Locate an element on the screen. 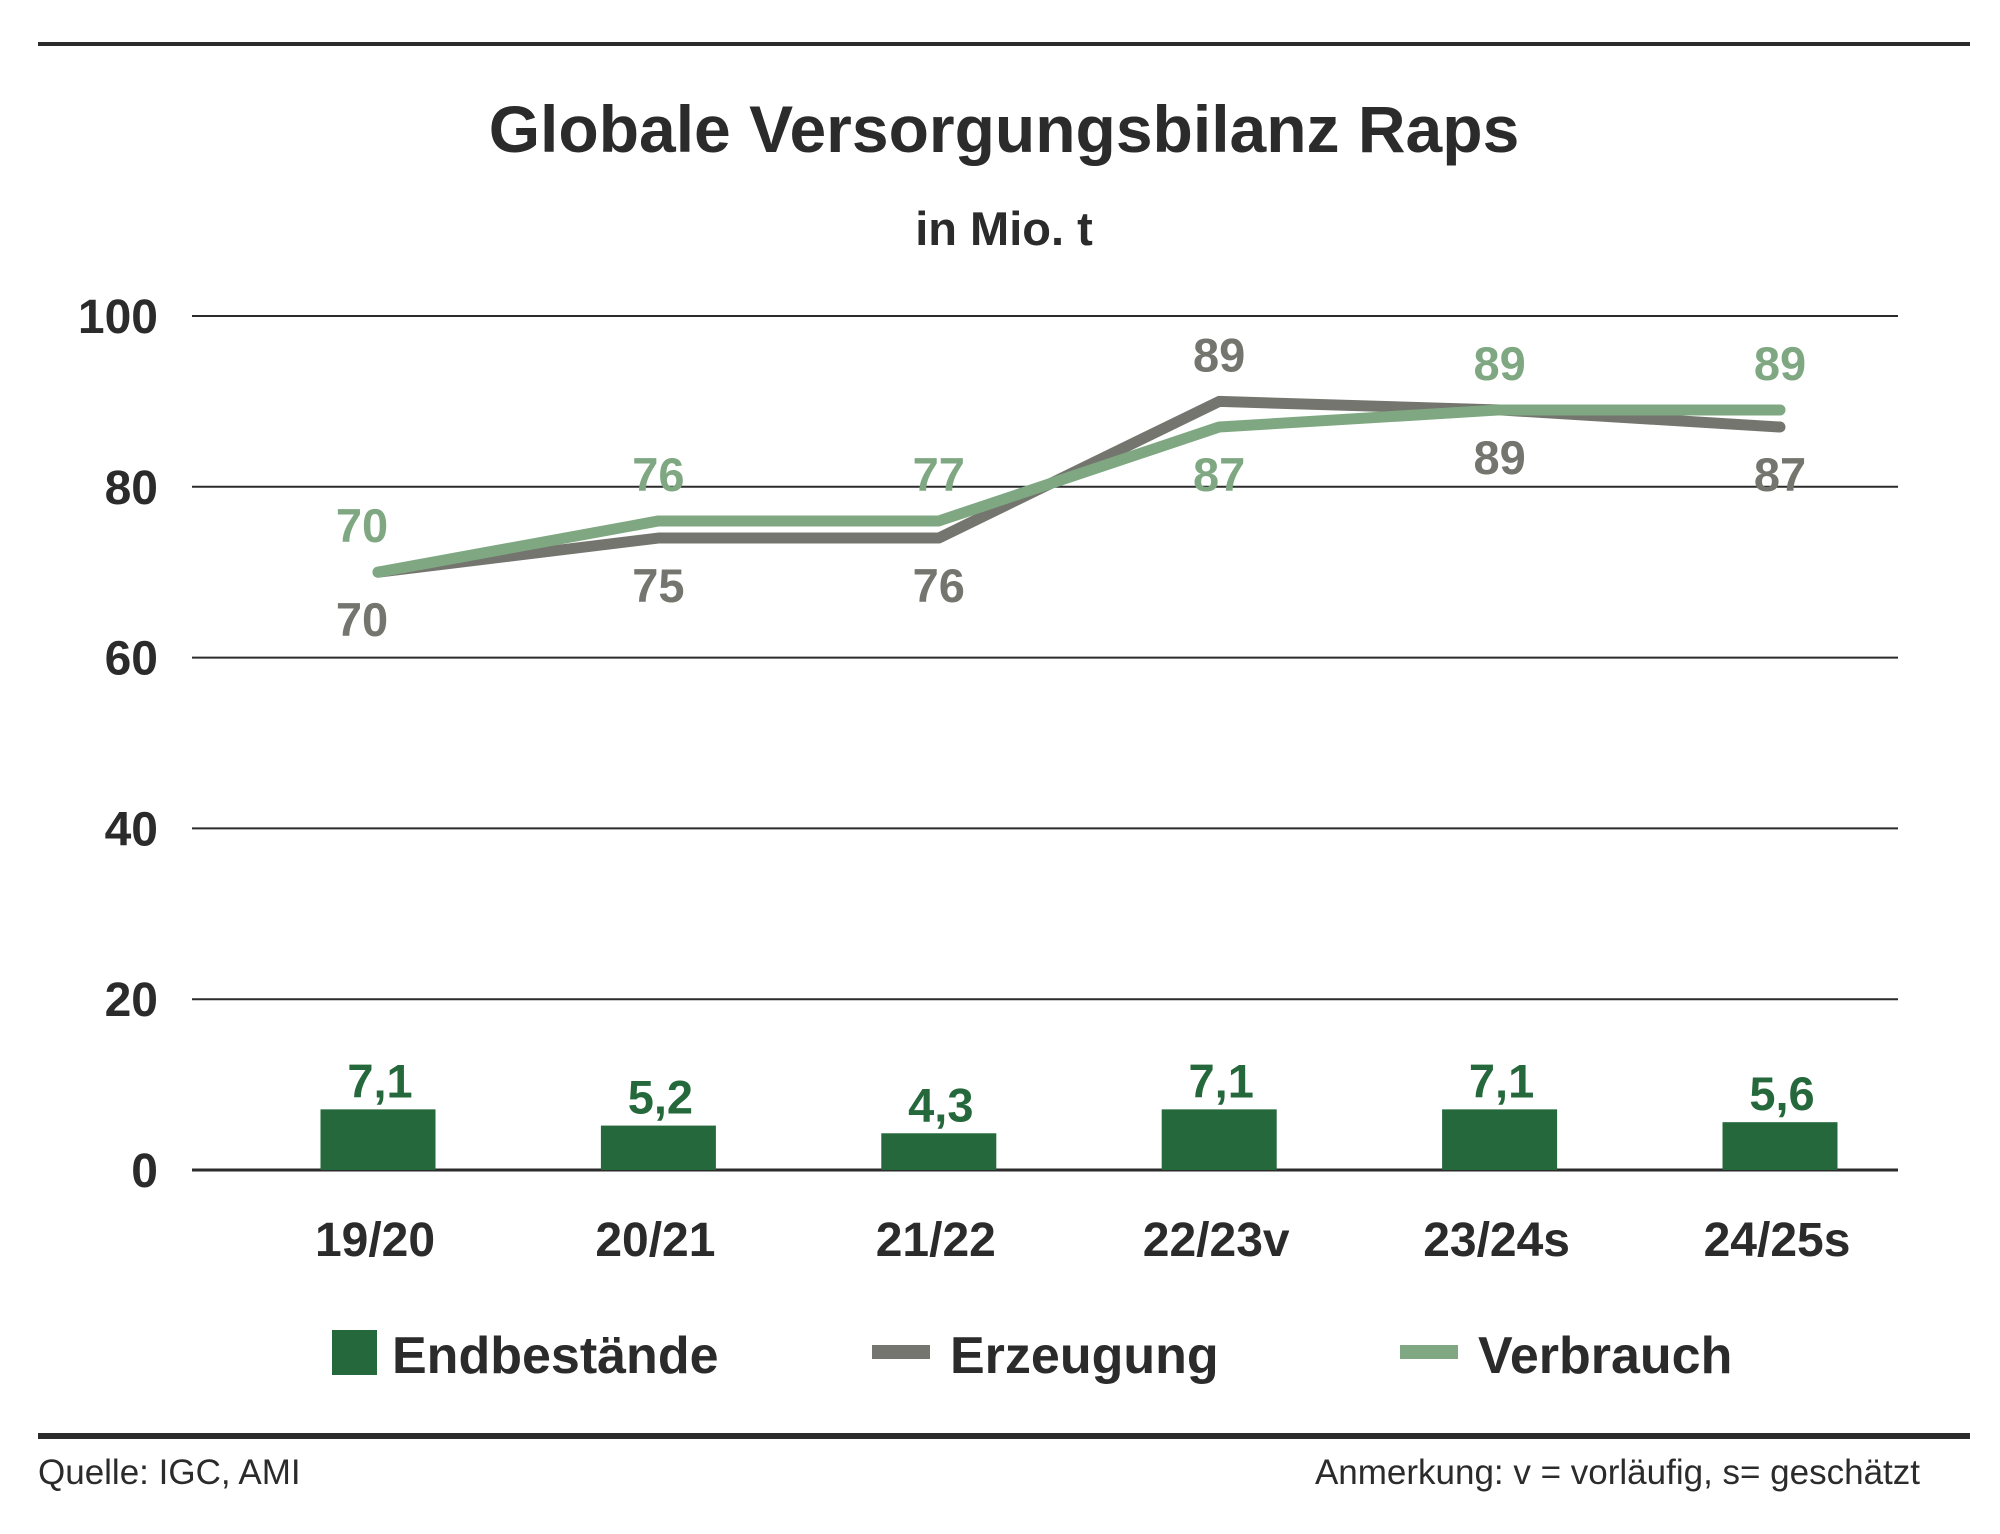  y-axis-ticks: 0 20 40 60 80 100 is located at coordinates (118, 744).